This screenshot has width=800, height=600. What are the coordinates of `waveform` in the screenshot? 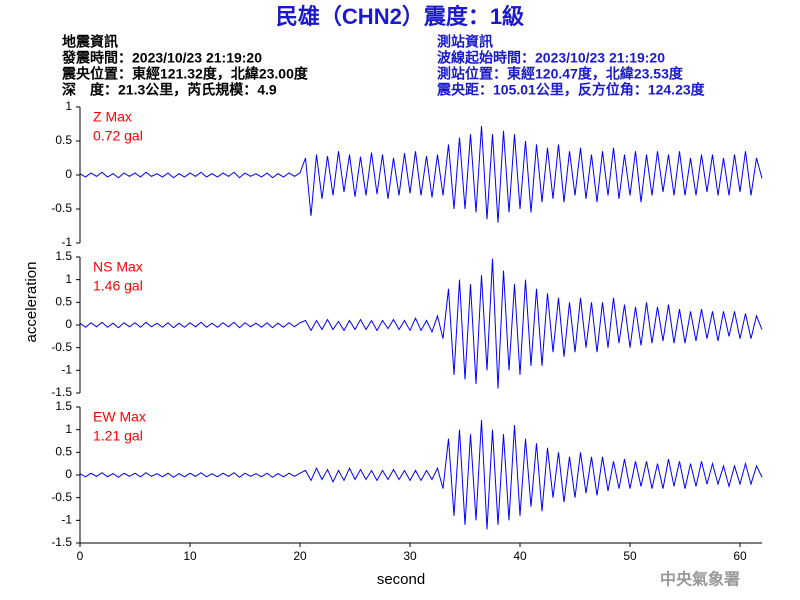 It's located at (421, 174).